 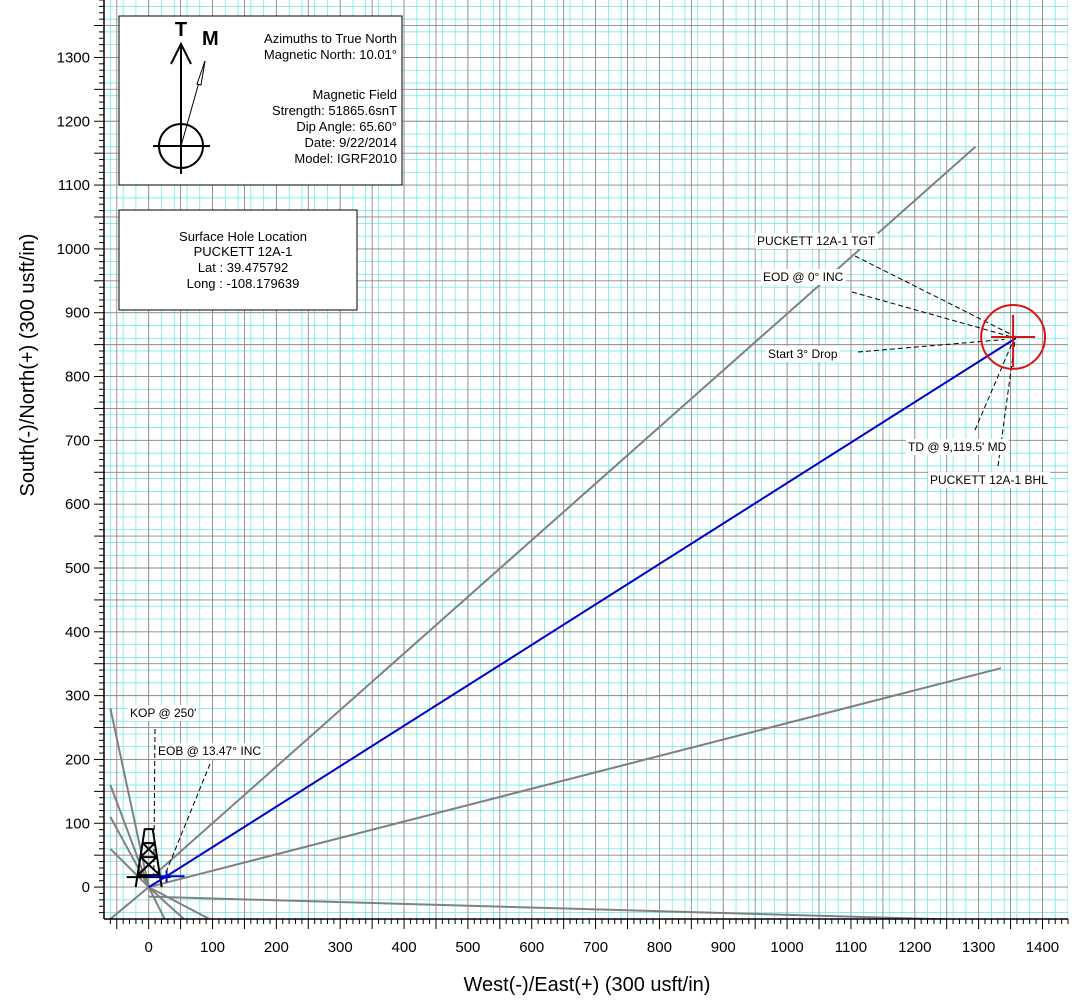 What do you see at coordinates (276, 947) in the screenshot?
I see `x-tick-label: 200` at bounding box center [276, 947].